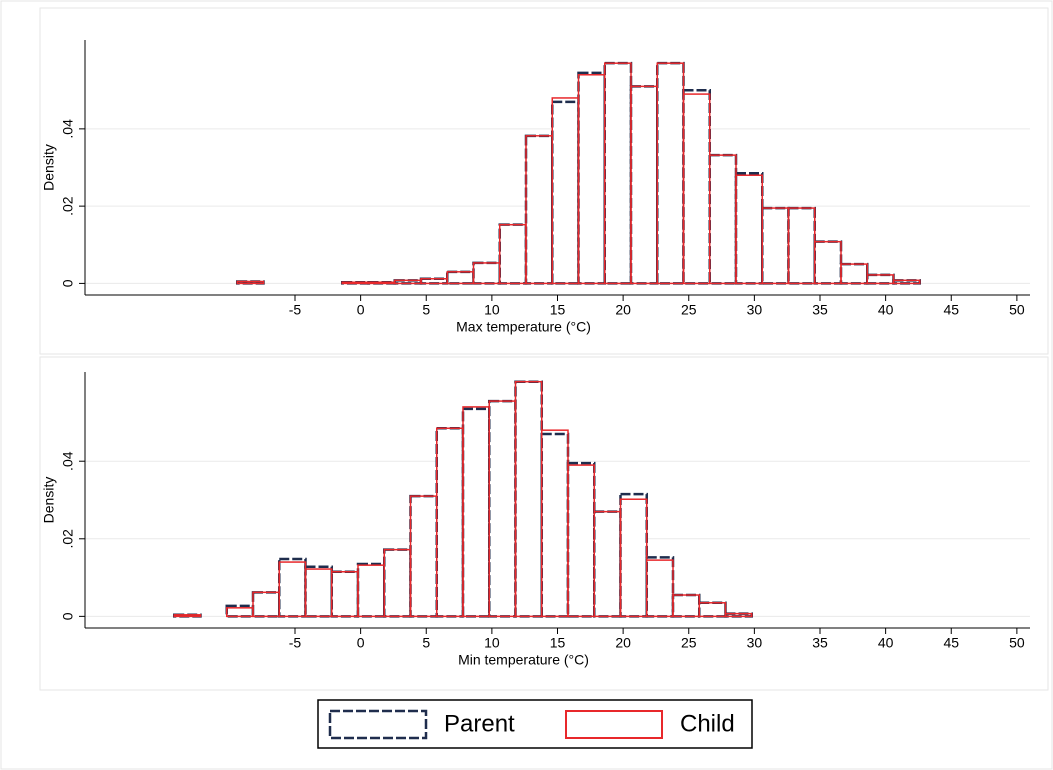 The width and height of the screenshot is (1053, 770). I want to click on legend-label: Parent, so click(479, 723).